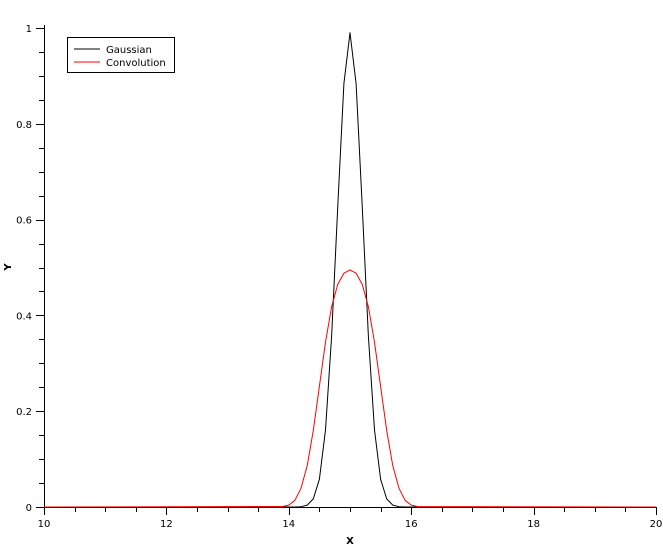 Image resolution: width=663 pixels, height=547 pixels. I want to click on legend-box, so click(121, 55).